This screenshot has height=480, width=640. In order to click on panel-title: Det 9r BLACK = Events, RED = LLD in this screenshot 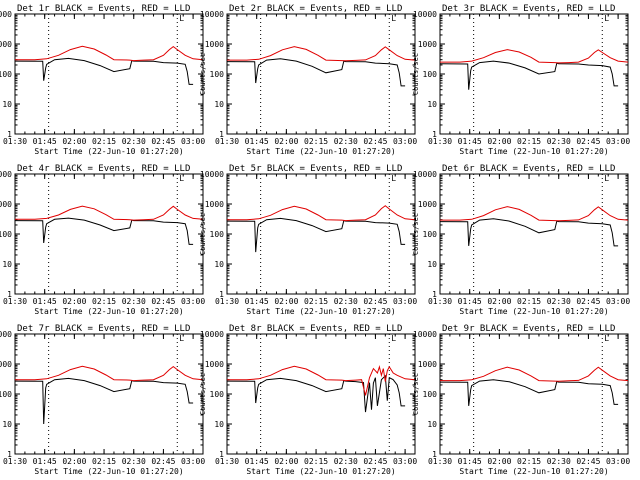, I will do `click(528, 329)`.